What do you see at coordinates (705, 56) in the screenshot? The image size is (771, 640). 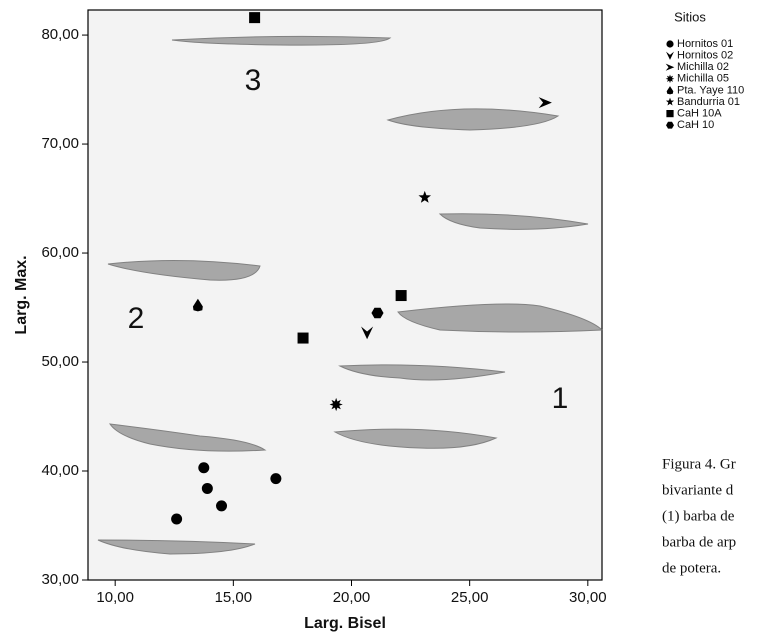 I see `legend-label: Hornitos 02` at bounding box center [705, 56].